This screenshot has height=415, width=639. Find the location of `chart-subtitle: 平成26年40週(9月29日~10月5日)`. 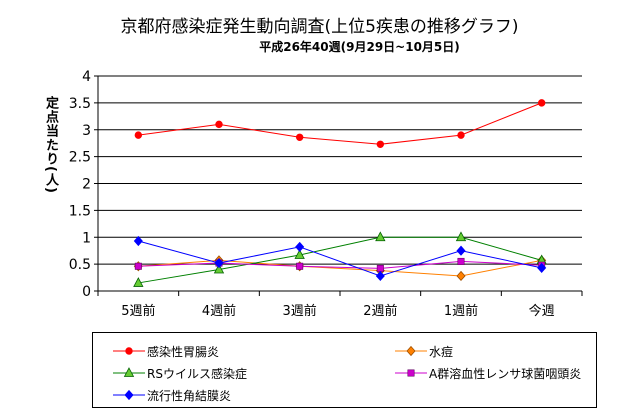

chart-subtitle: 平成26年40週(9月29日~10月5日) is located at coordinates (359, 47).